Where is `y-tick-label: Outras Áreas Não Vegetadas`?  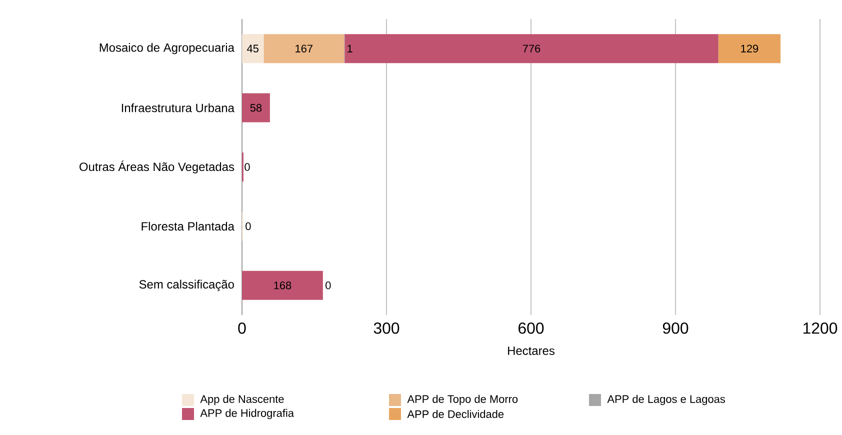 y-tick-label: Outras Áreas Não Vegetadas is located at coordinates (157, 167).